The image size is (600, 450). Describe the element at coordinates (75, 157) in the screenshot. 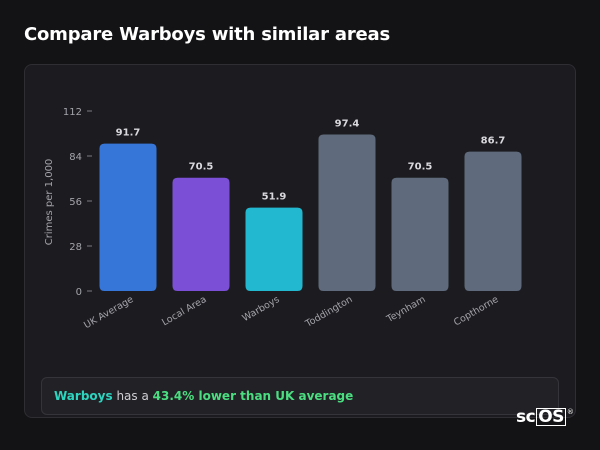

I see `y-tick-label: 84` at that location.